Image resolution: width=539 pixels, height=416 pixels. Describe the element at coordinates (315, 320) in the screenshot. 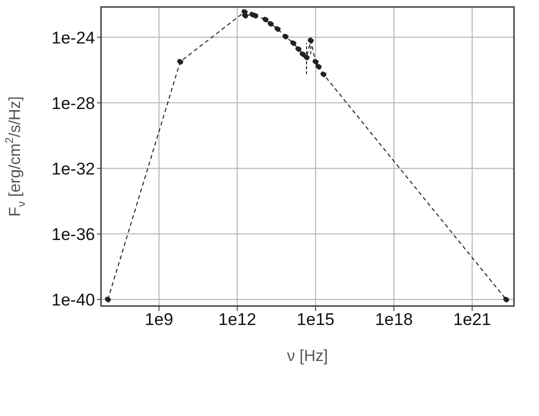

I see `x-tick-label: 1e15` at that location.